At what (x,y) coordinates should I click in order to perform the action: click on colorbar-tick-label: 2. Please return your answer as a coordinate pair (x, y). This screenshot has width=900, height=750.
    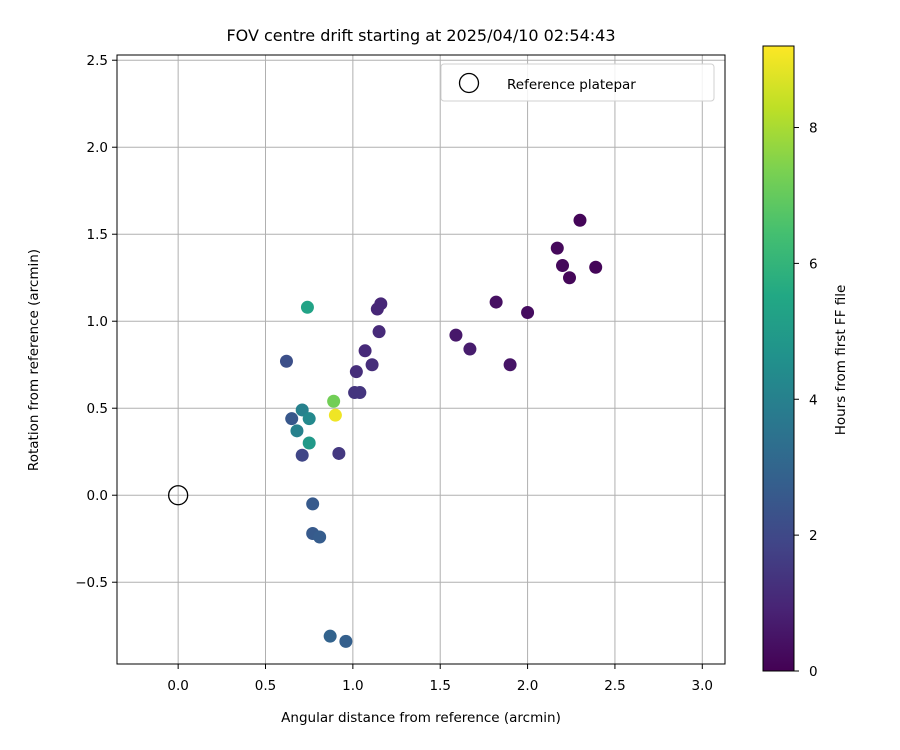
    Looking at the image, I should click on (813, 536).